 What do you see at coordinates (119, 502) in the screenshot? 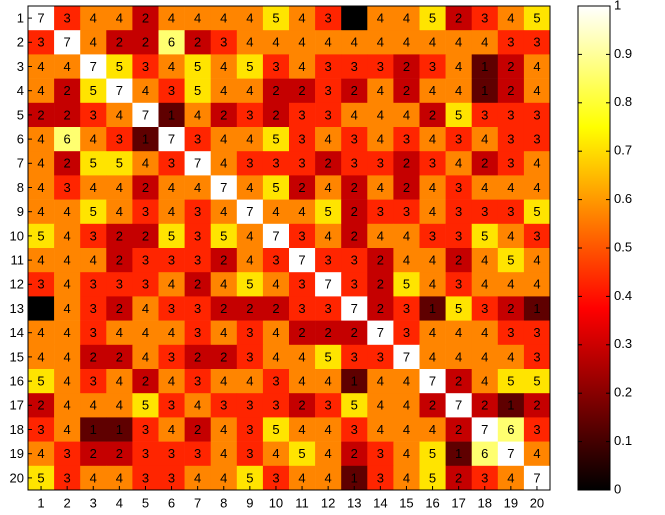
I see `x-tick-label: 4` at bounding box center [119, 502].